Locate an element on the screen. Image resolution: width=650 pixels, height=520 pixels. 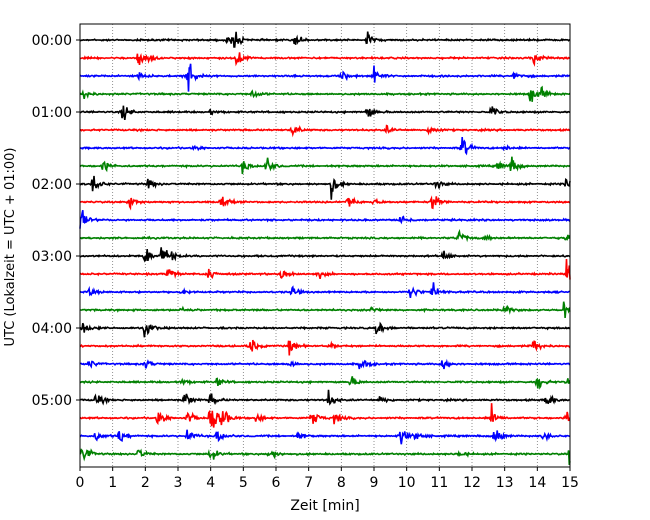
x-tick-label: 11 is located at coordinates (439, 483).